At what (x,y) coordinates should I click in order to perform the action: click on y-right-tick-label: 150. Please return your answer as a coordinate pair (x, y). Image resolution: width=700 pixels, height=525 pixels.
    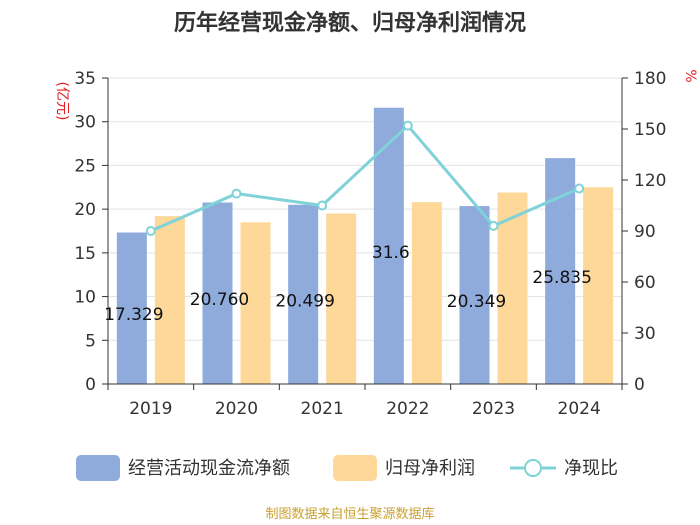
    Looking at the image, I should click on (650, 130).